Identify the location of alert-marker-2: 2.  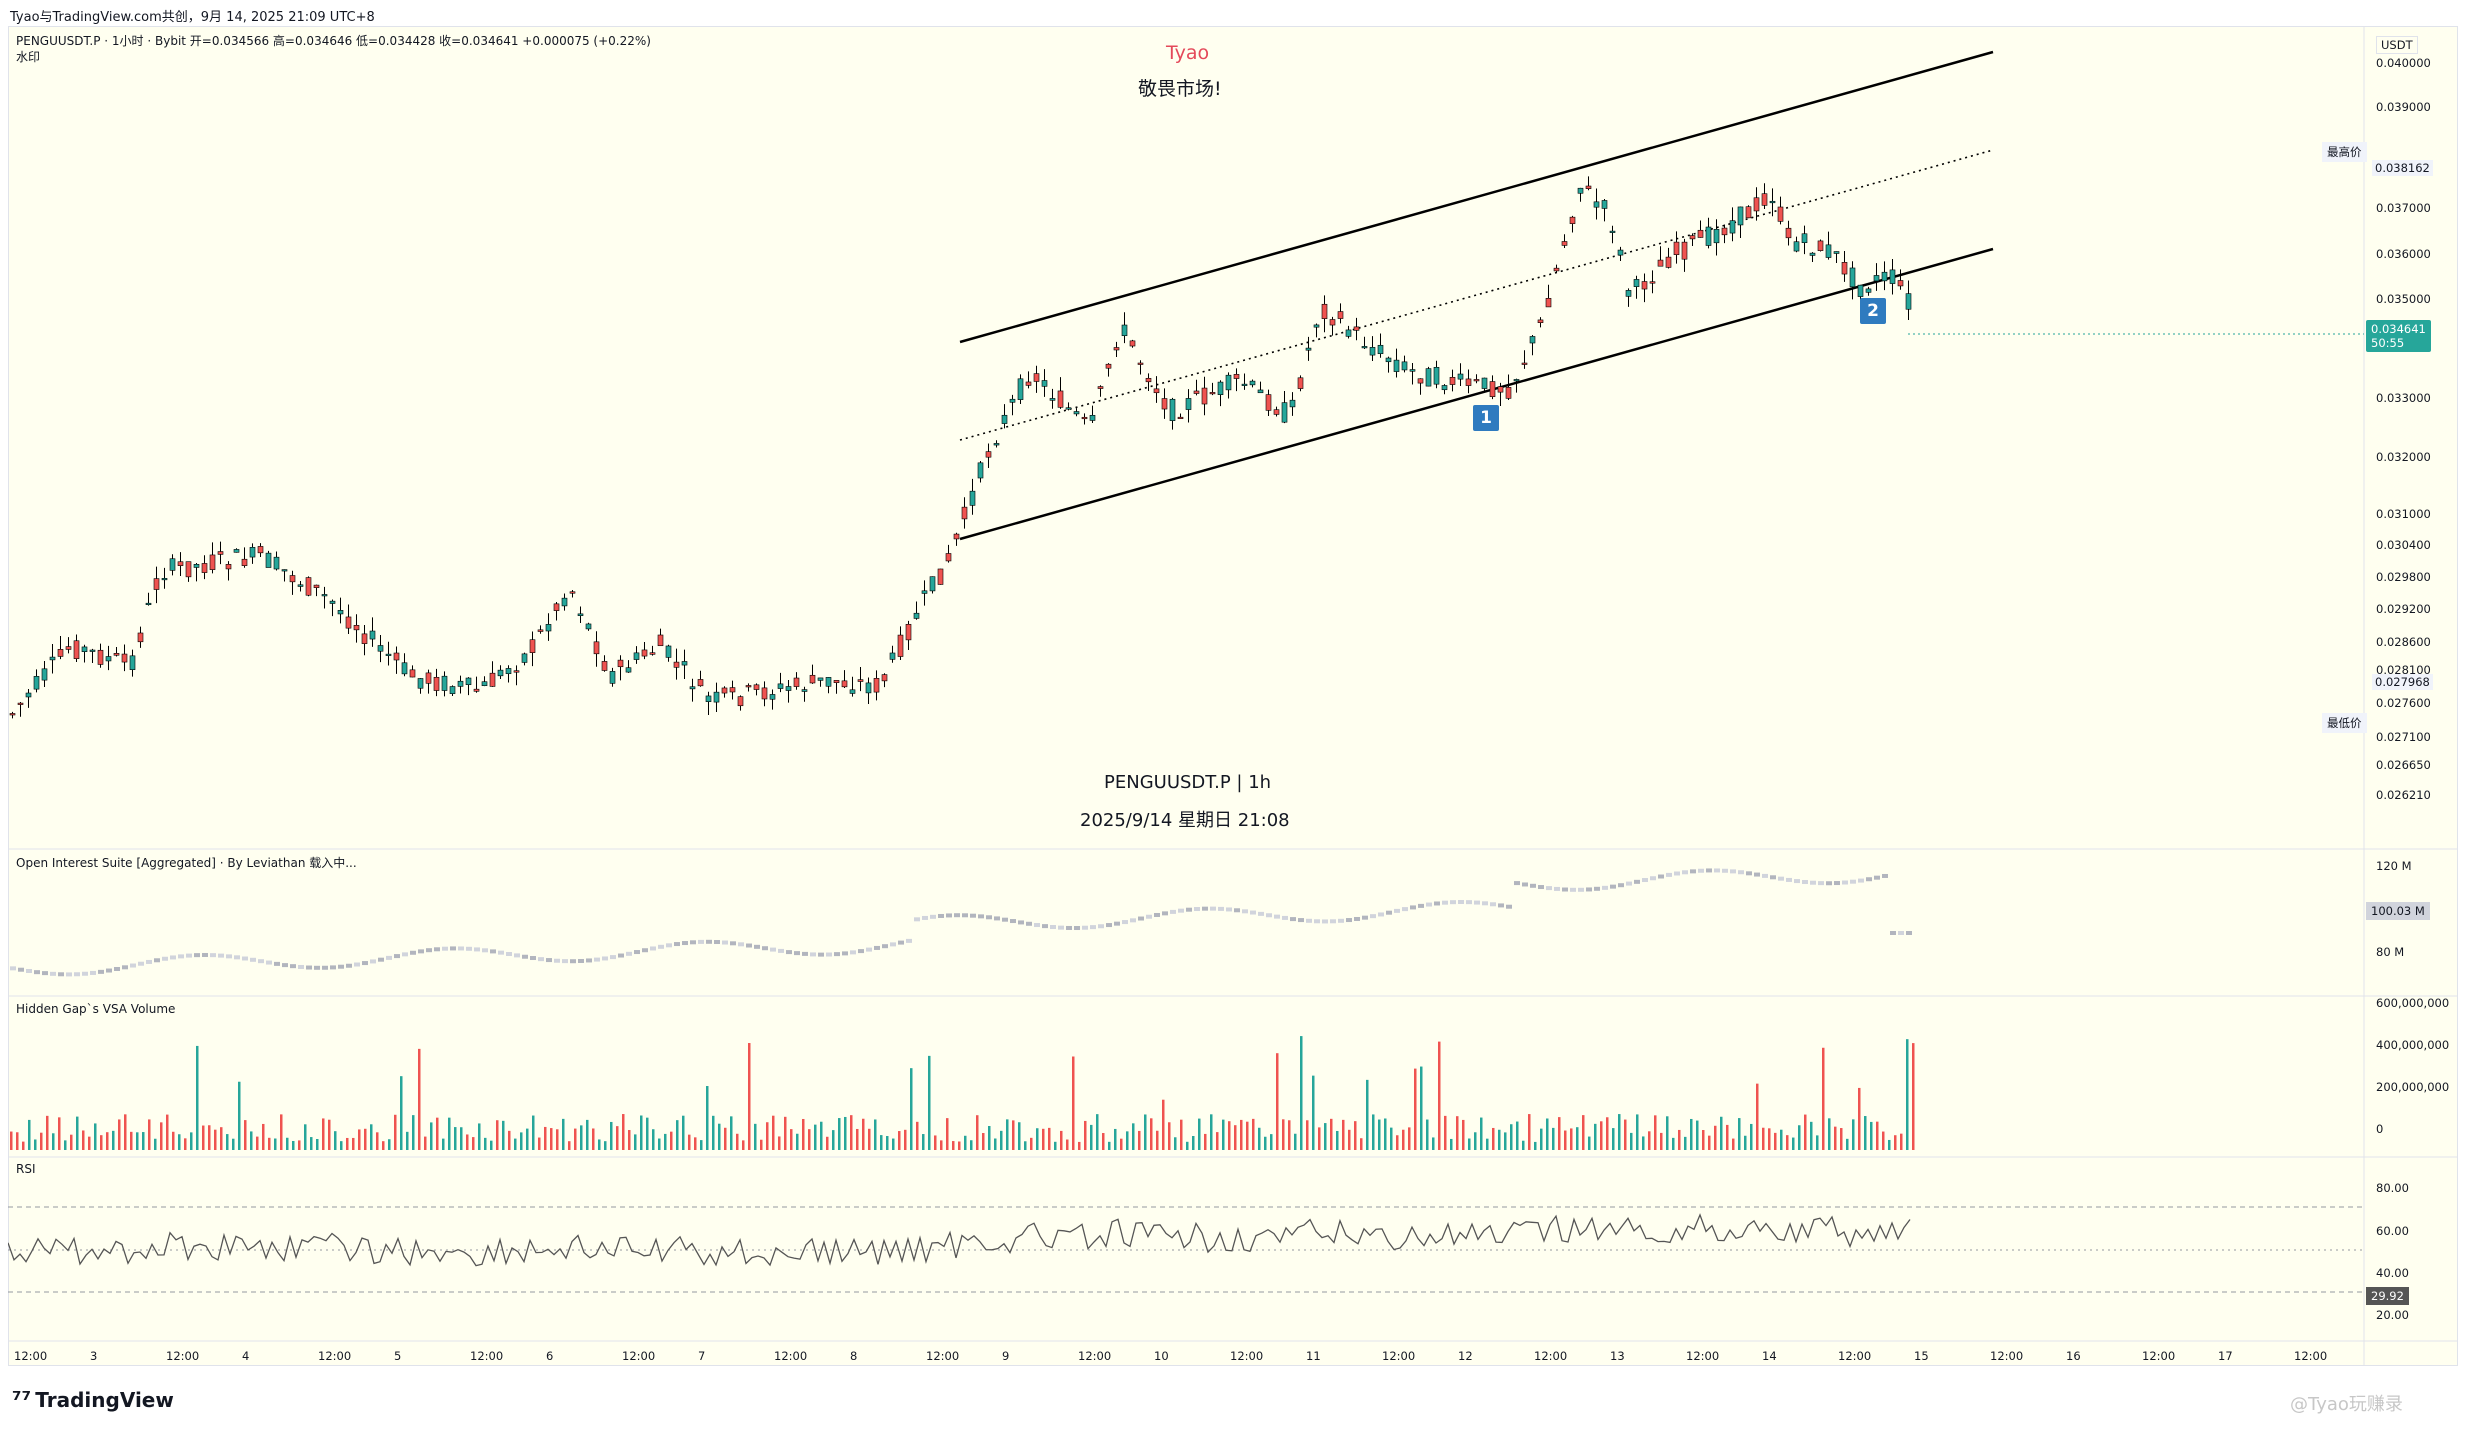
(1873, 311).